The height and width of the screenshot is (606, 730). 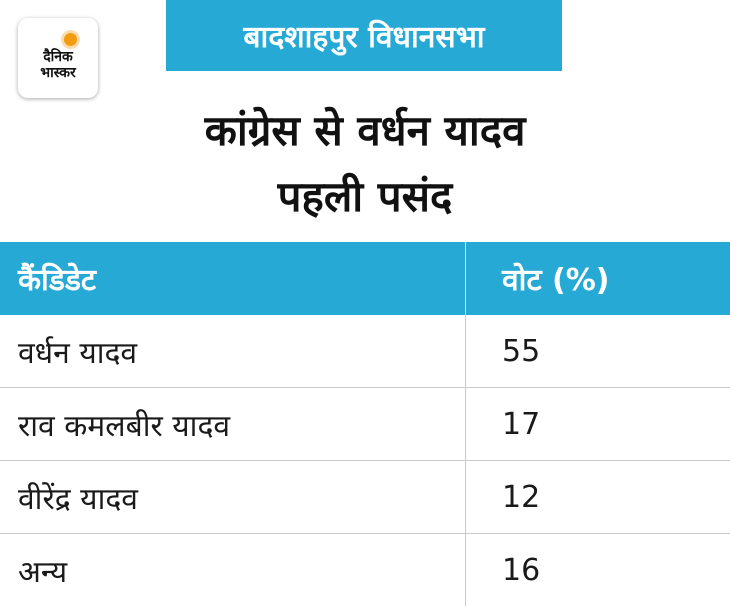 I want to click on table-row: वीरेंद्र यादव 12, so click(x=365, y=497).